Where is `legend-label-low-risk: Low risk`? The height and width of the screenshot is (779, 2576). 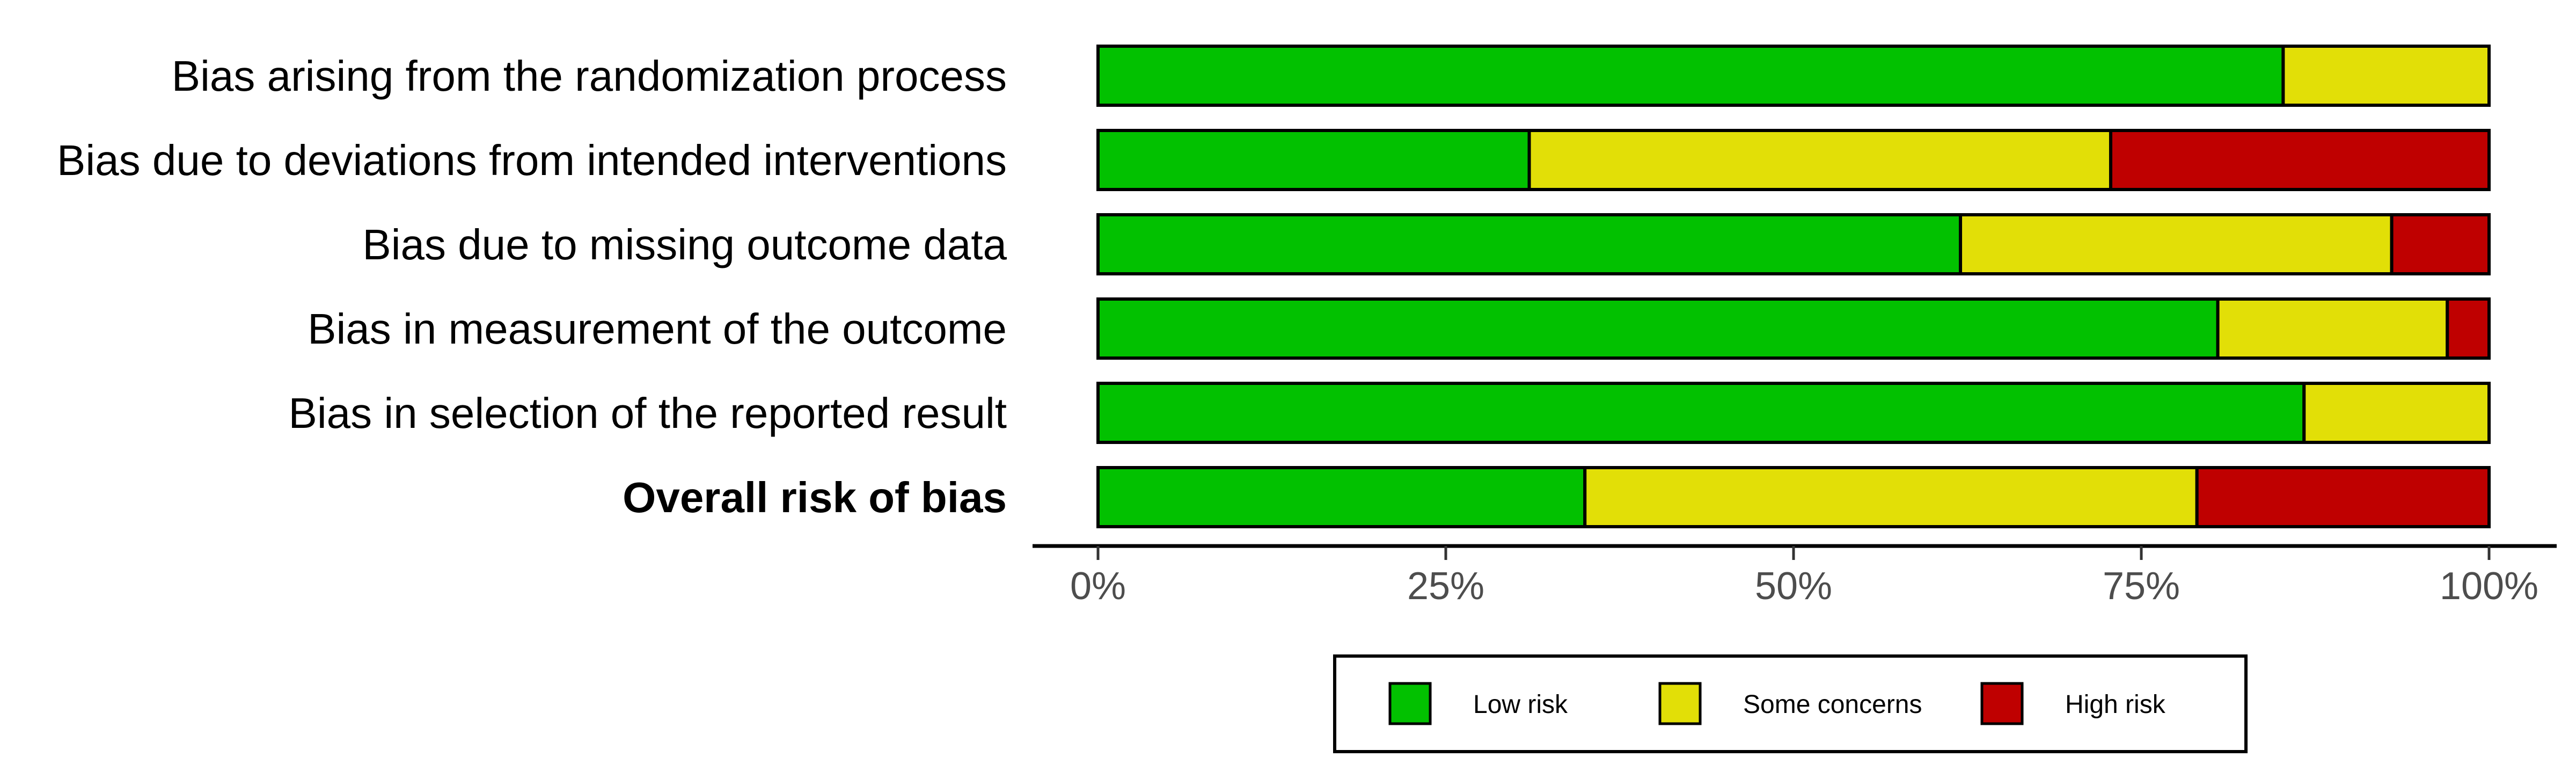
legend-label-low-risk: Low risk is located at coordinates (1520, 704).